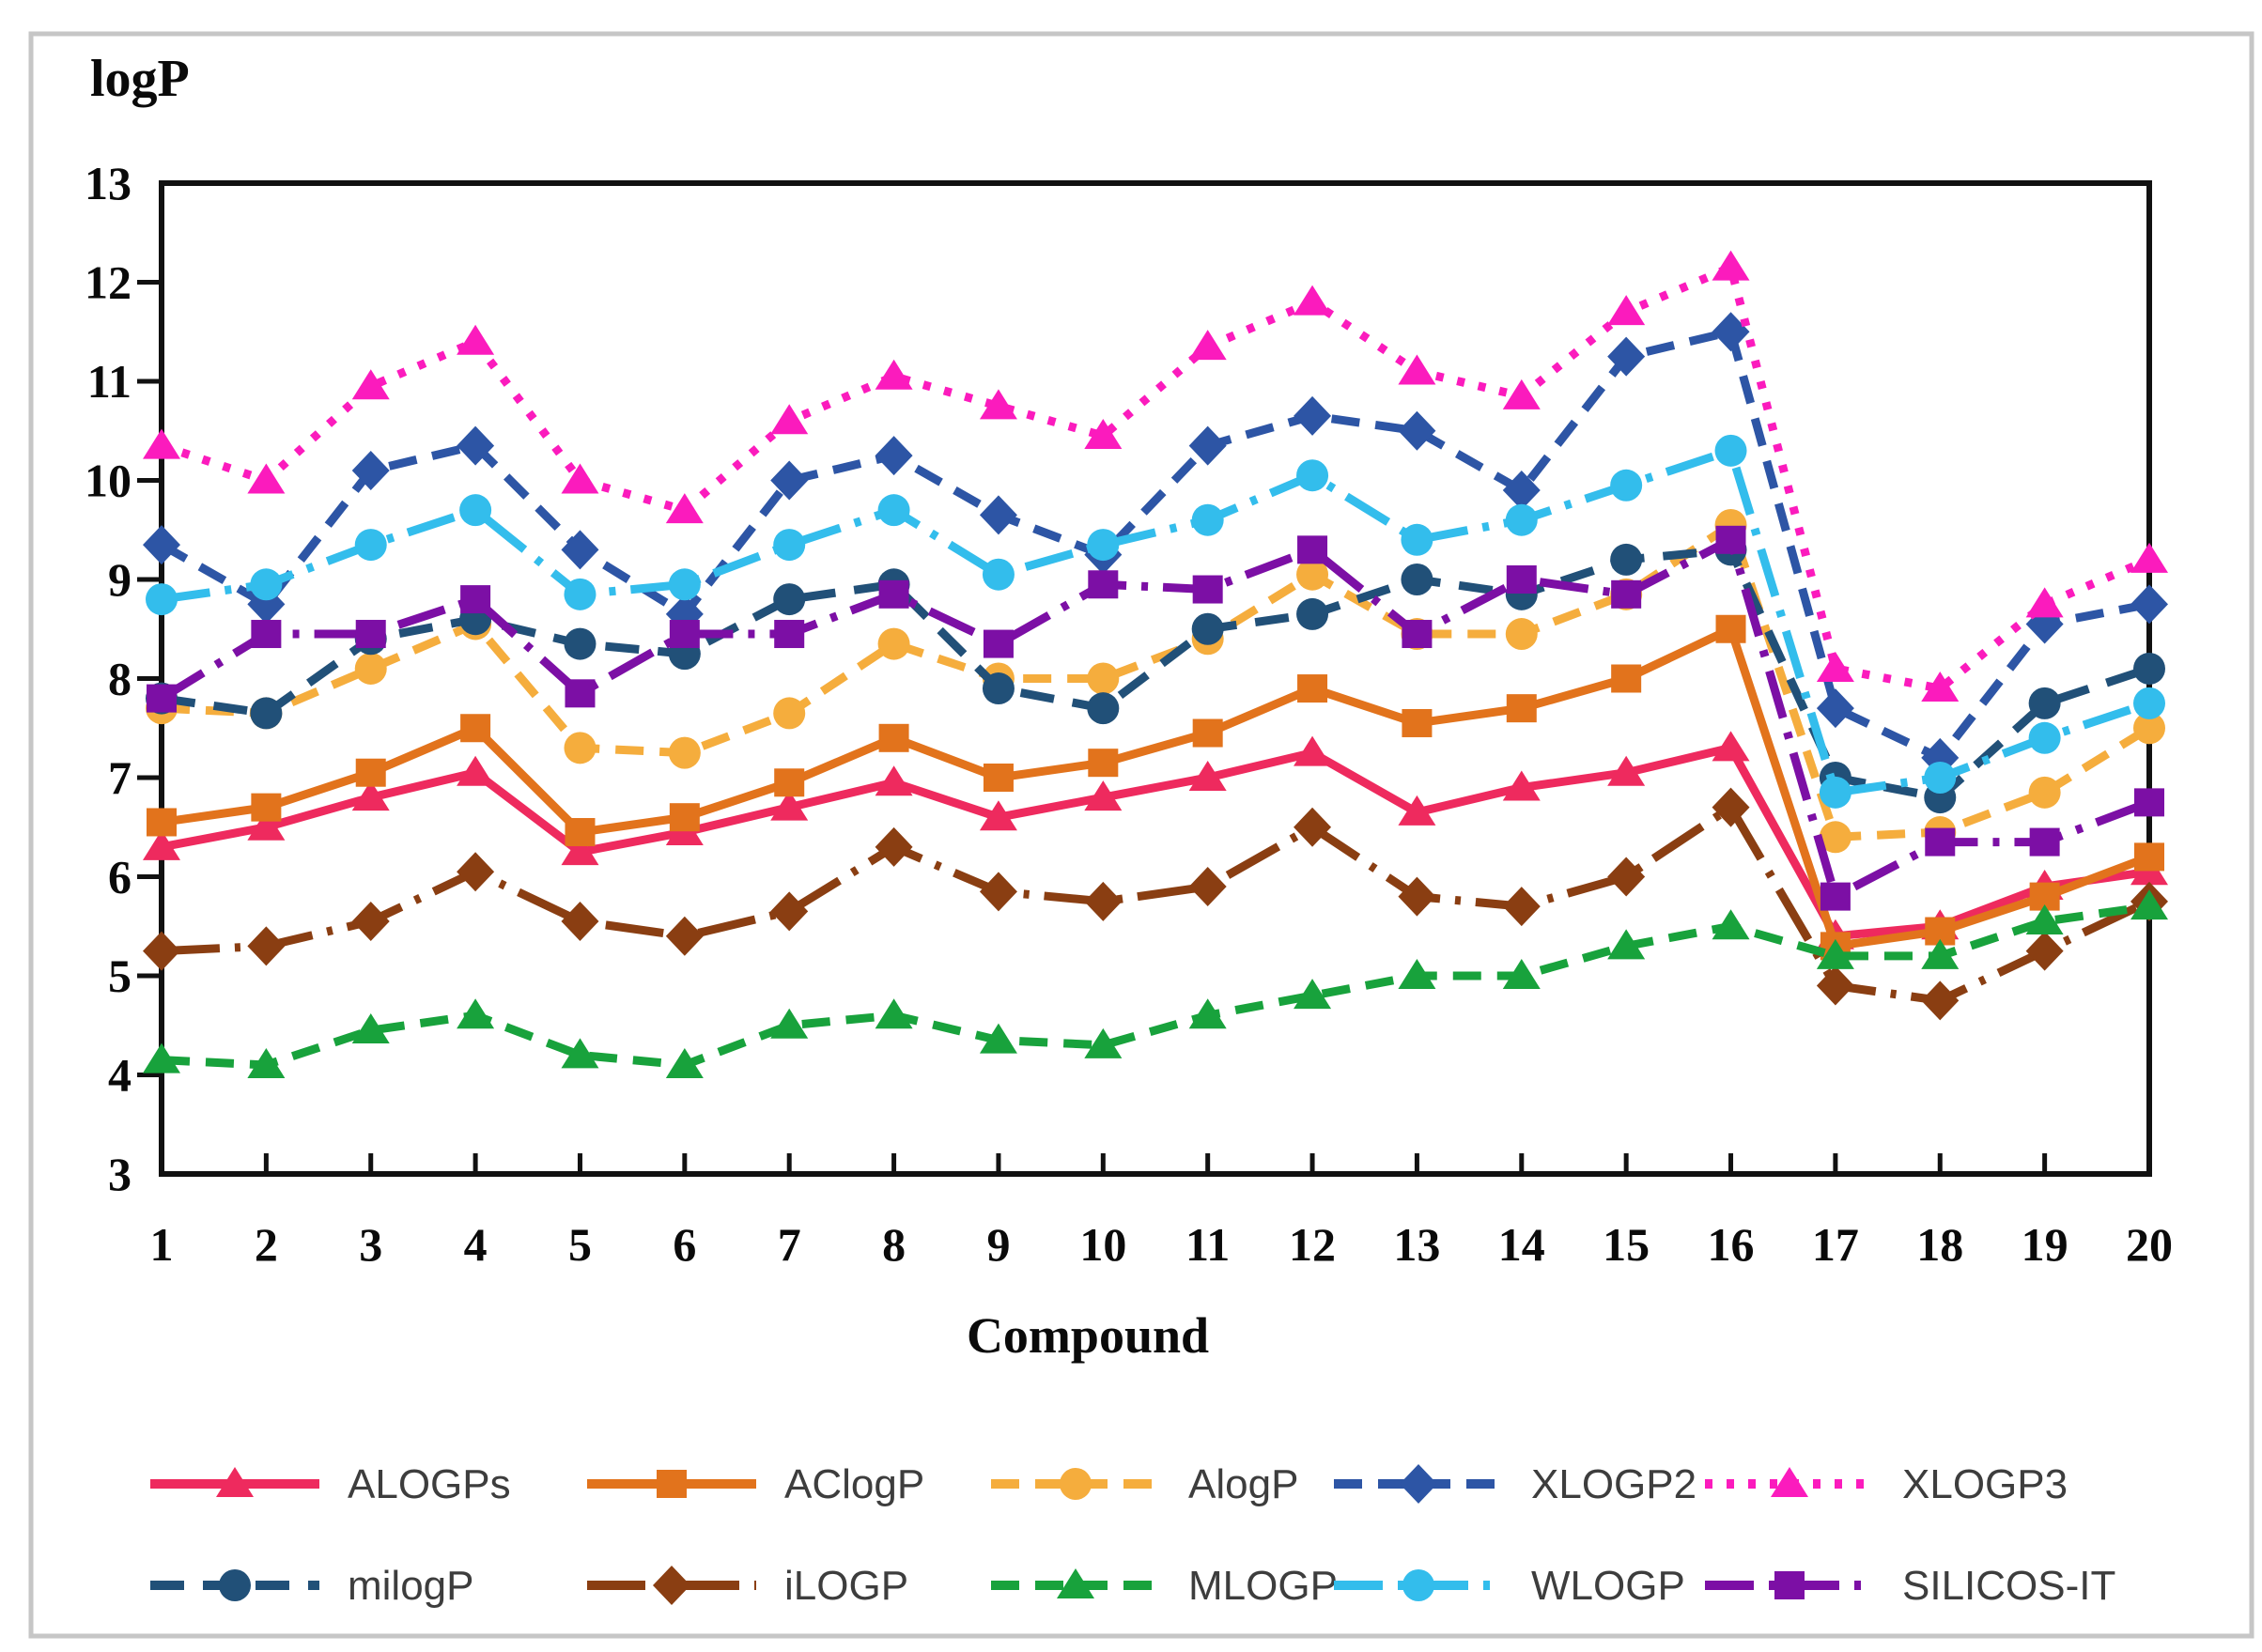 The width and height of the screenshot is (2262, 1652). I want to click on legend-marker-iLOGP, so click(671, 1585).